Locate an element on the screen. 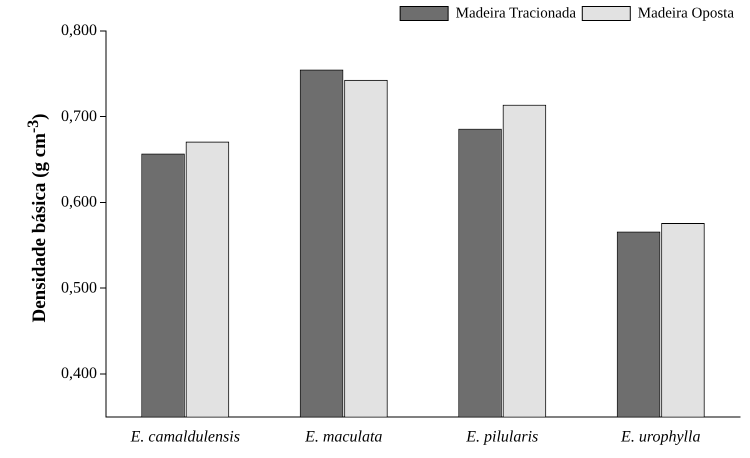  y-tick-label: 0,400 is located at coordinates (79, 373).